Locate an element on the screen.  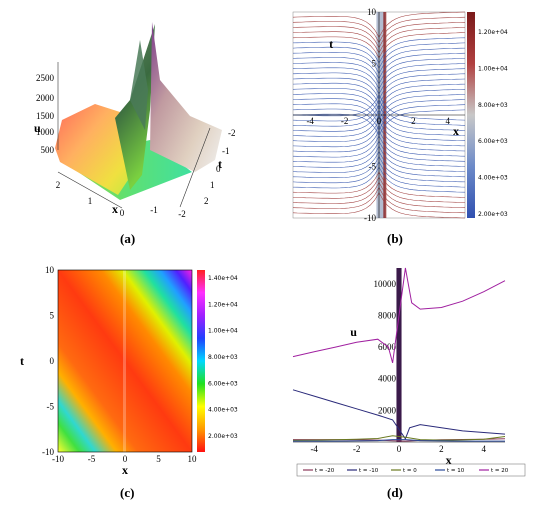
heatmap-c-seam is located at coordinates (124, 361).